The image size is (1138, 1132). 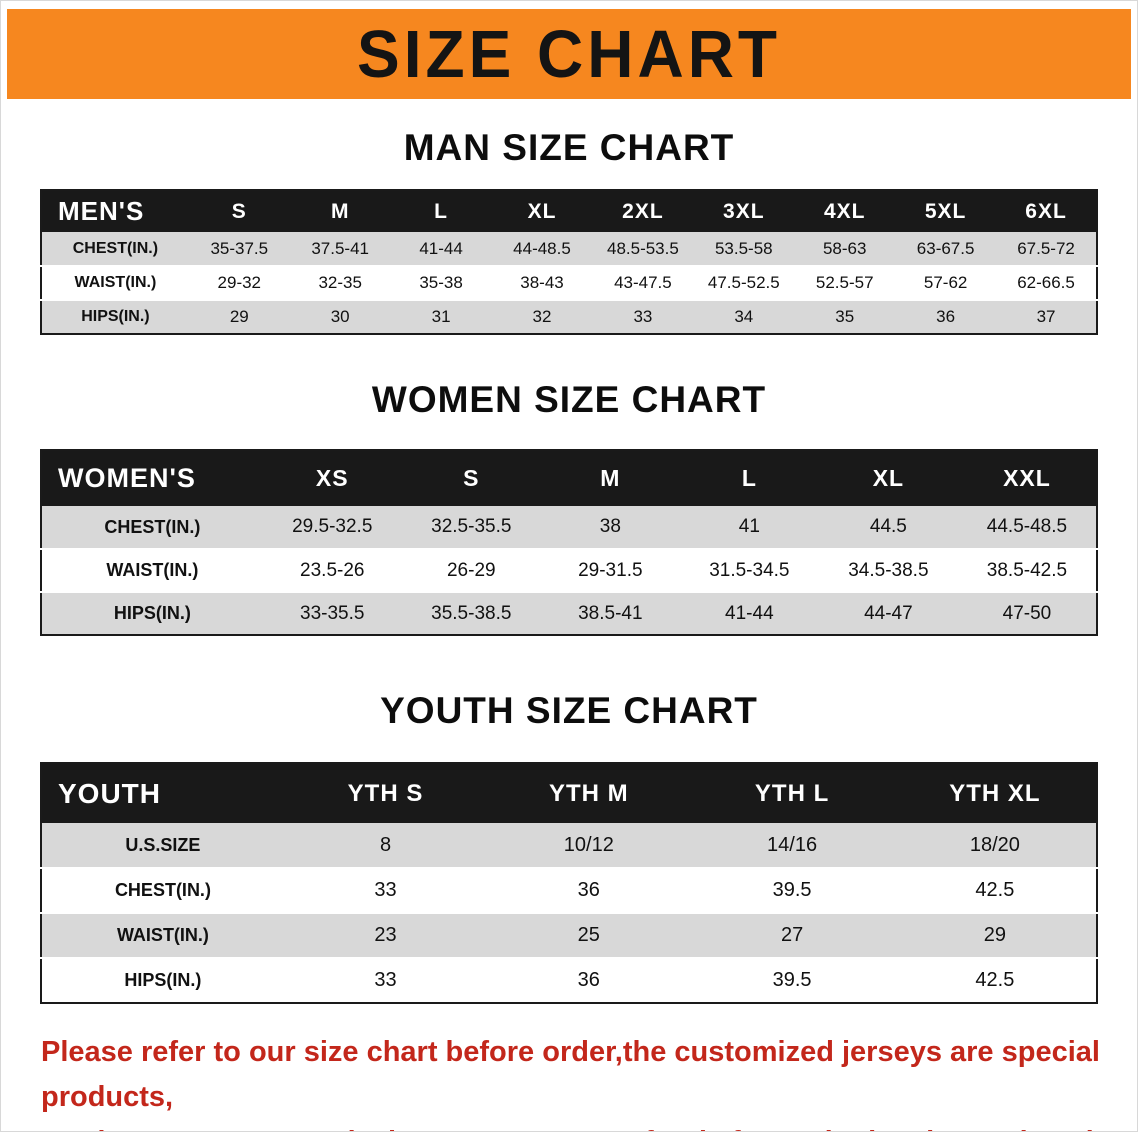 I want to click on section-heading-women: WOMEN SIZE CHART, so click(x=569, y=399).